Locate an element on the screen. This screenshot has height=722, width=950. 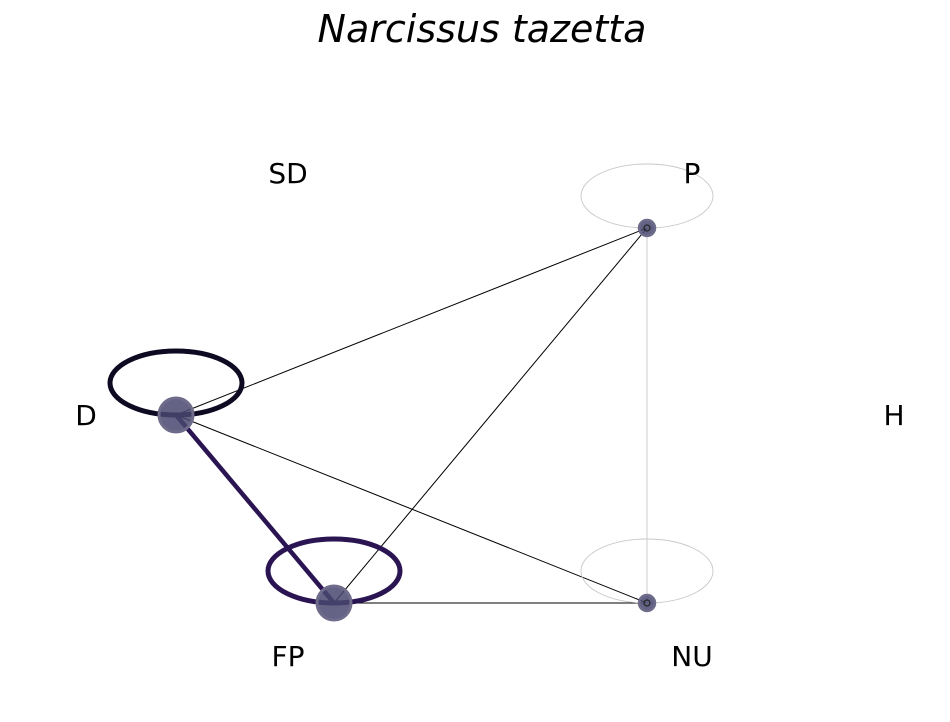
node-p is located at coordinates (647, 228).